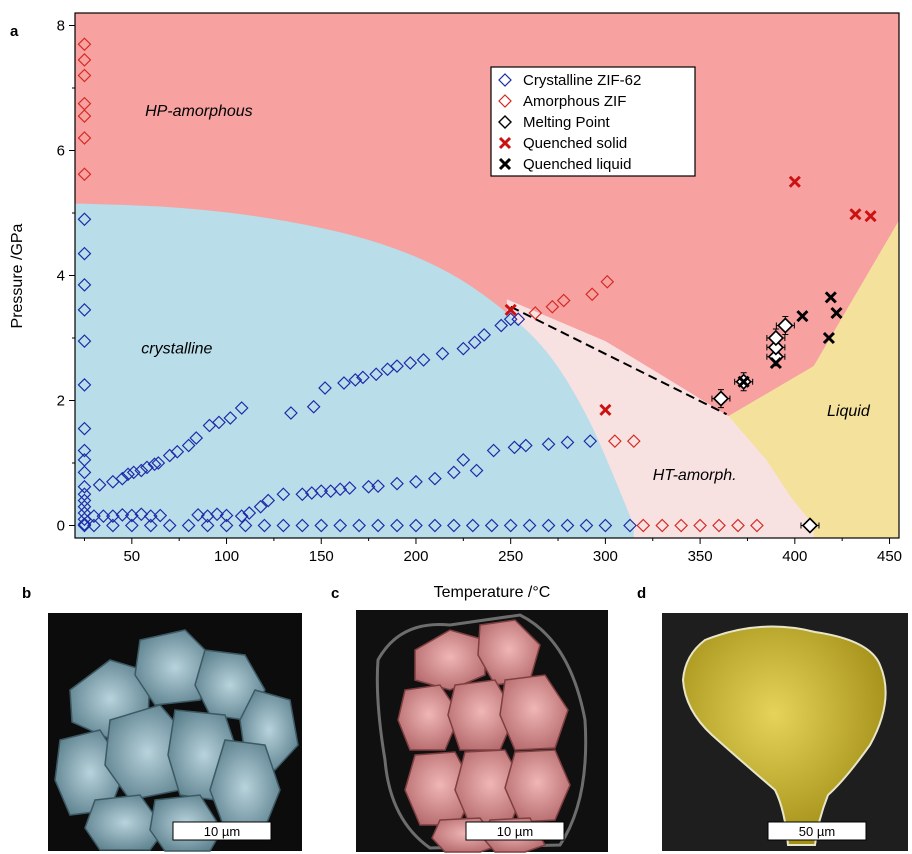 The height and width of the screenshot is (854, 912). I want to click on legend-label: Quenched liquid, so click(577, 164).